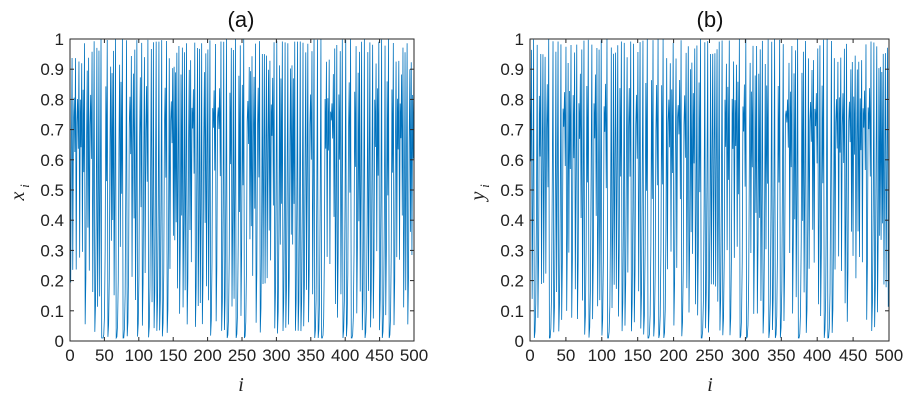  What do you see at coordinates (512, 311) in the screenshot?
I see `panel-b-ytick-label: 0.1` at bounding box center [512, 311].